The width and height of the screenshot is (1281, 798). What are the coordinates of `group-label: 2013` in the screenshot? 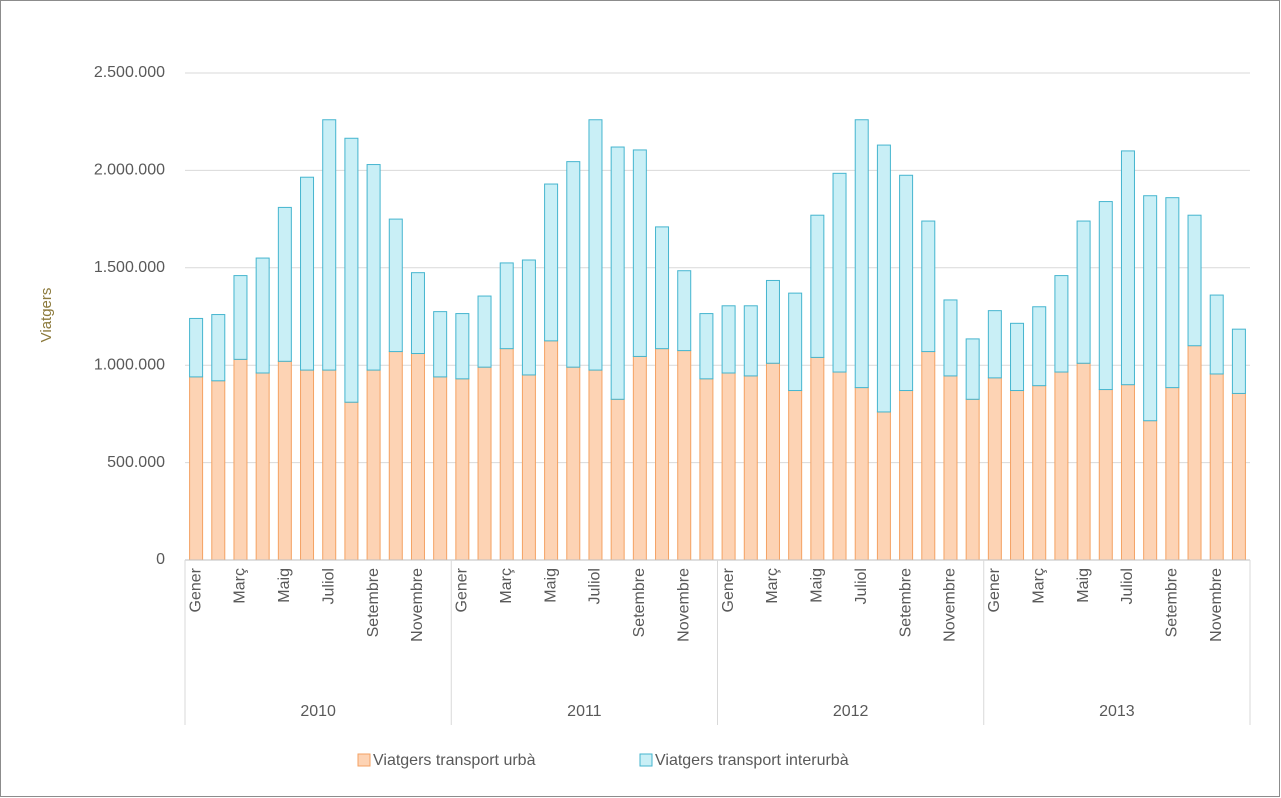 It's located at (1117, 711).